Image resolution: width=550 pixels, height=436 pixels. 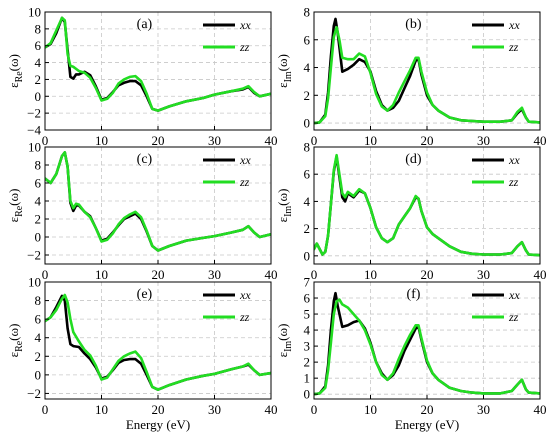 What do you see at coordinates (34, 130) in the screenshot?
I see `y-tick-label: −4` at bounding box center [34, 130].